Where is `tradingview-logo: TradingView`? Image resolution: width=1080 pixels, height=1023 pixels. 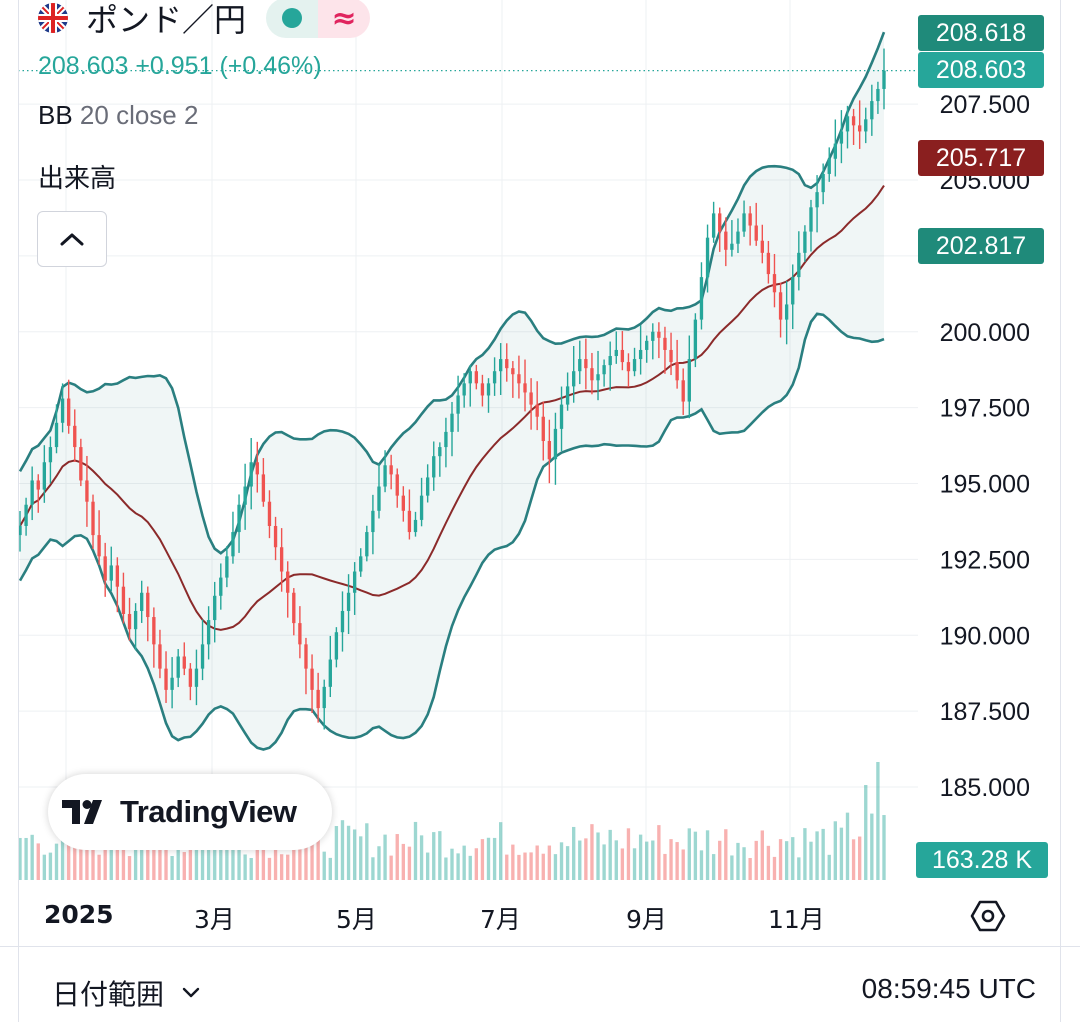 tradingview-logo: TradingView is located at coordinates (190, 812).